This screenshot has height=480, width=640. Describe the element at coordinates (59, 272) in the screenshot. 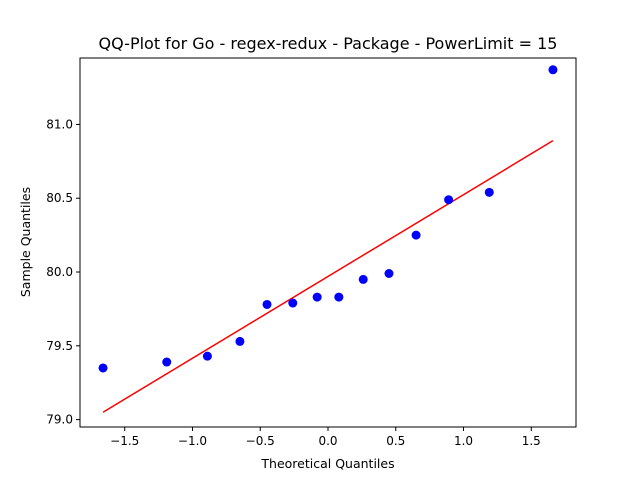

I see `y-tick-label: 80.0` at that location.